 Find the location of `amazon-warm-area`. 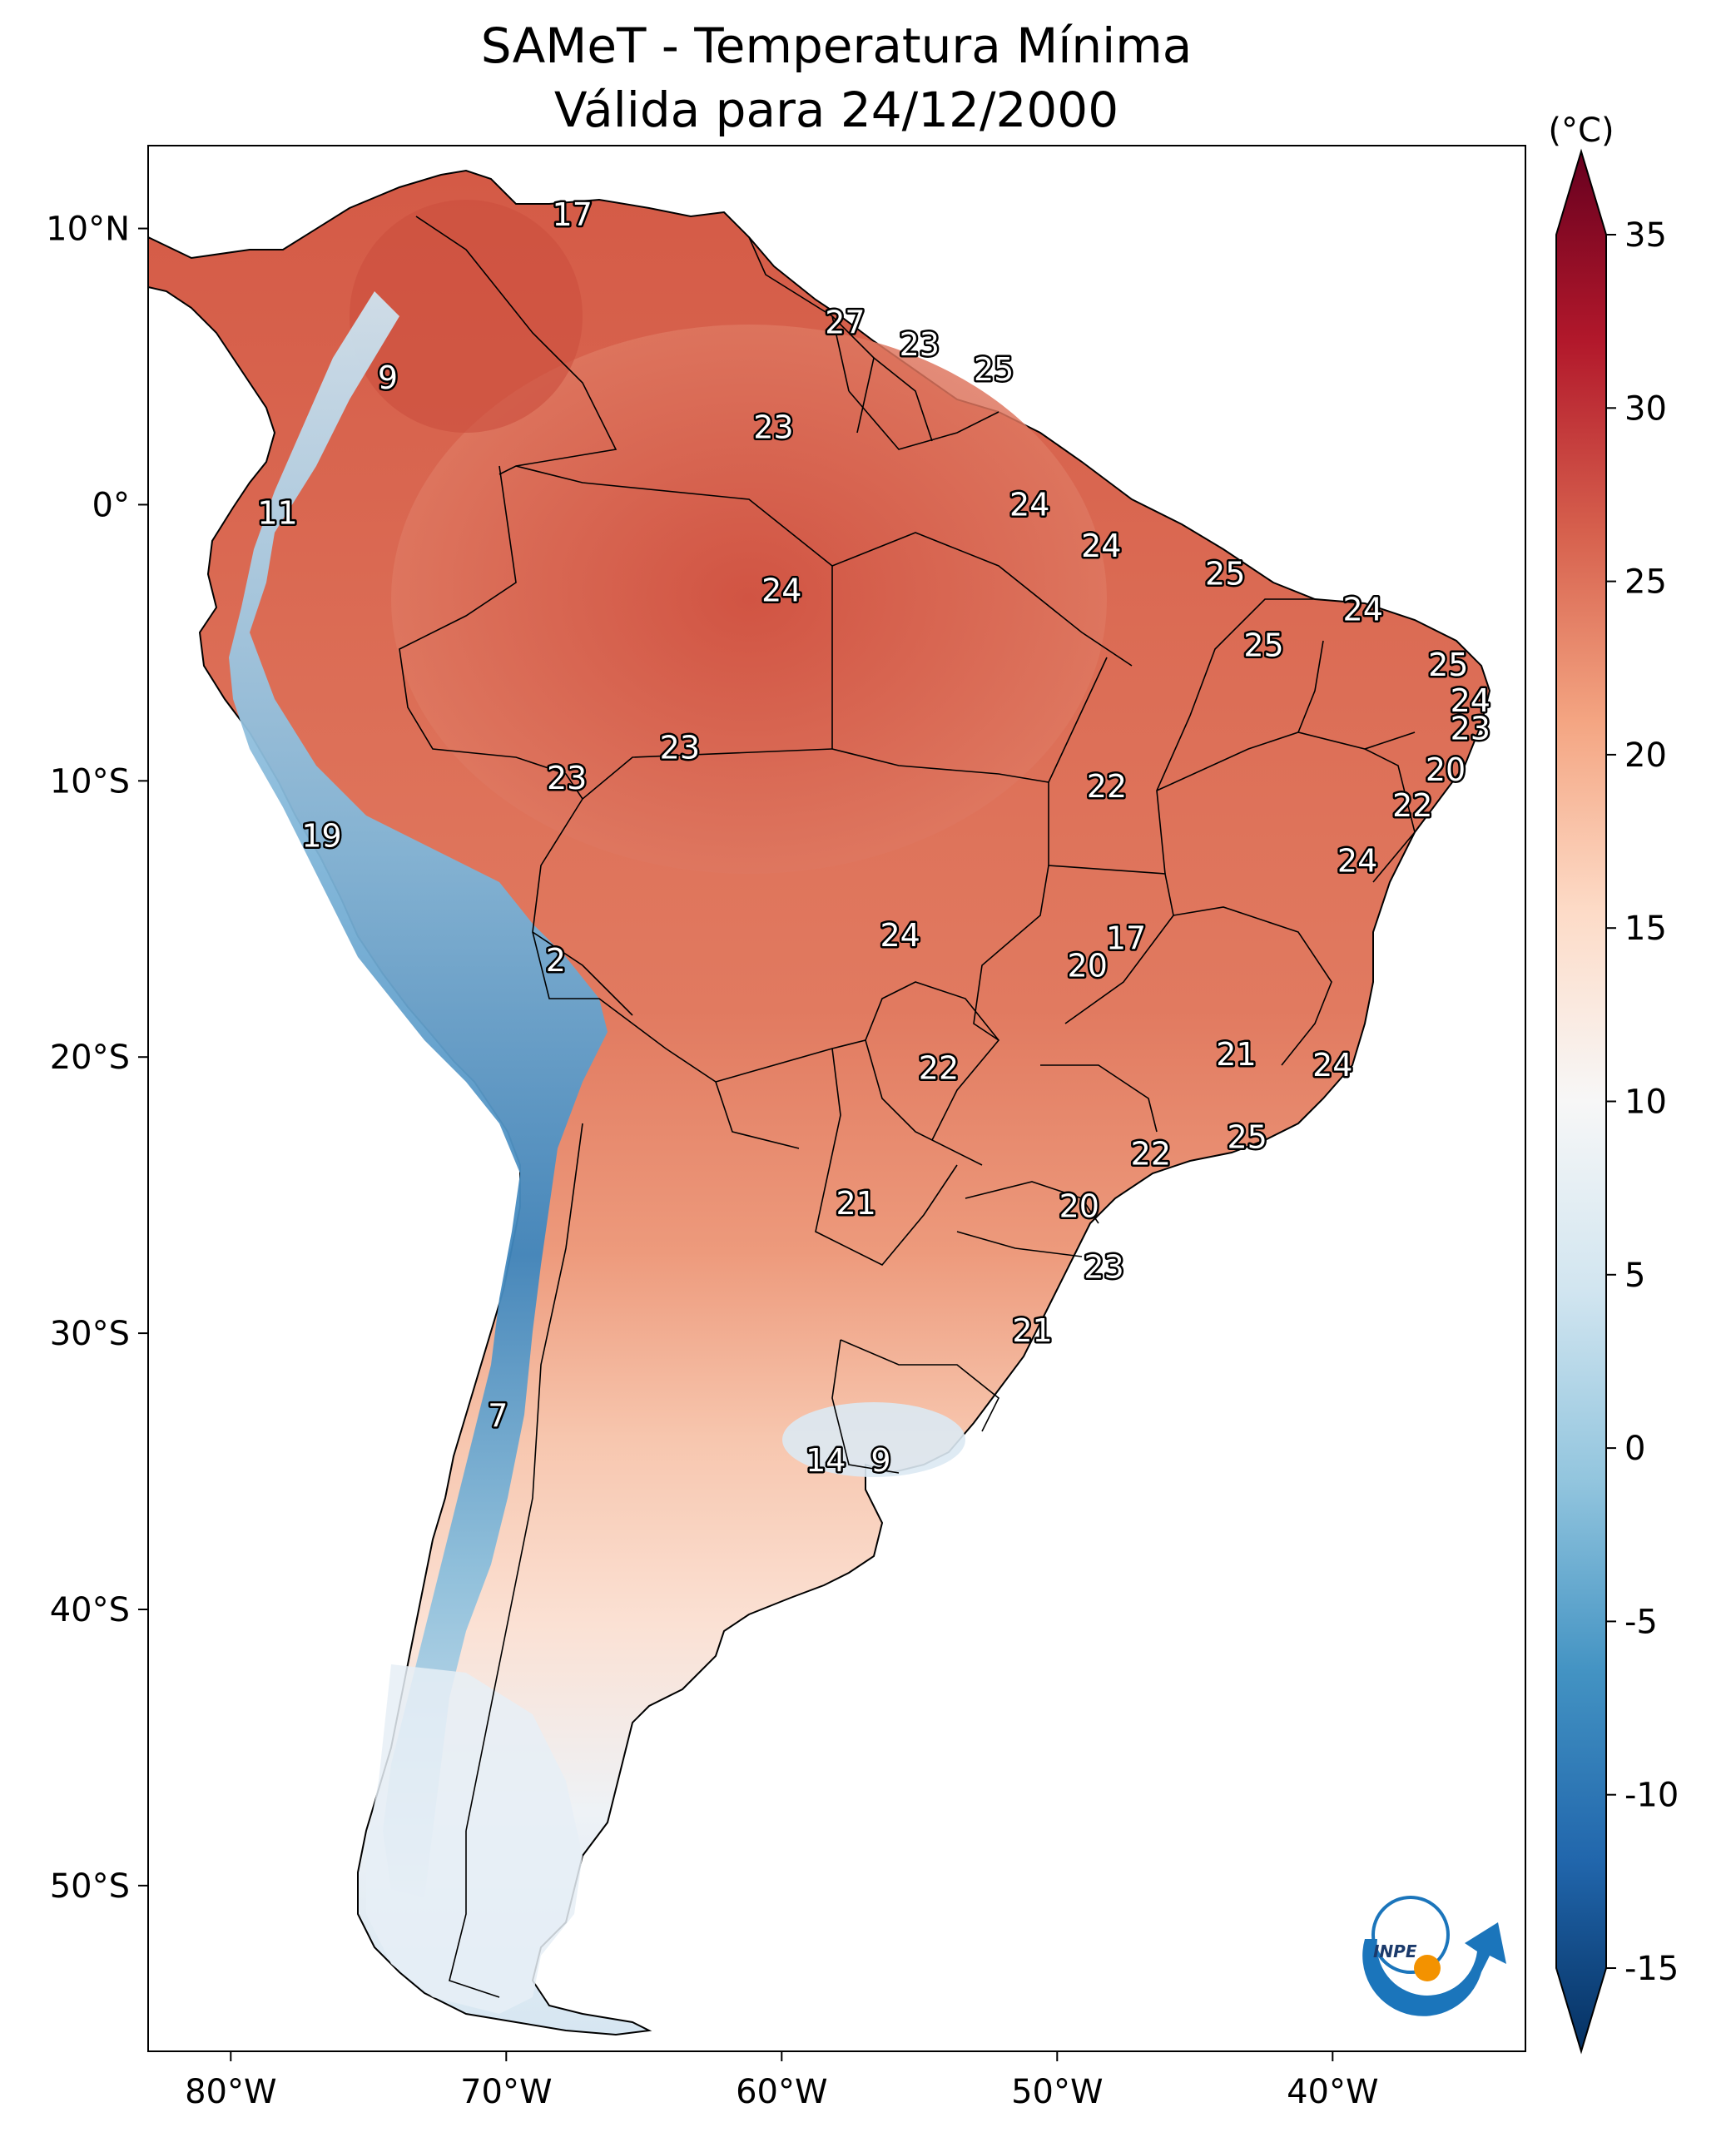

amazon-warm-area is located at coordinates (749, 599).